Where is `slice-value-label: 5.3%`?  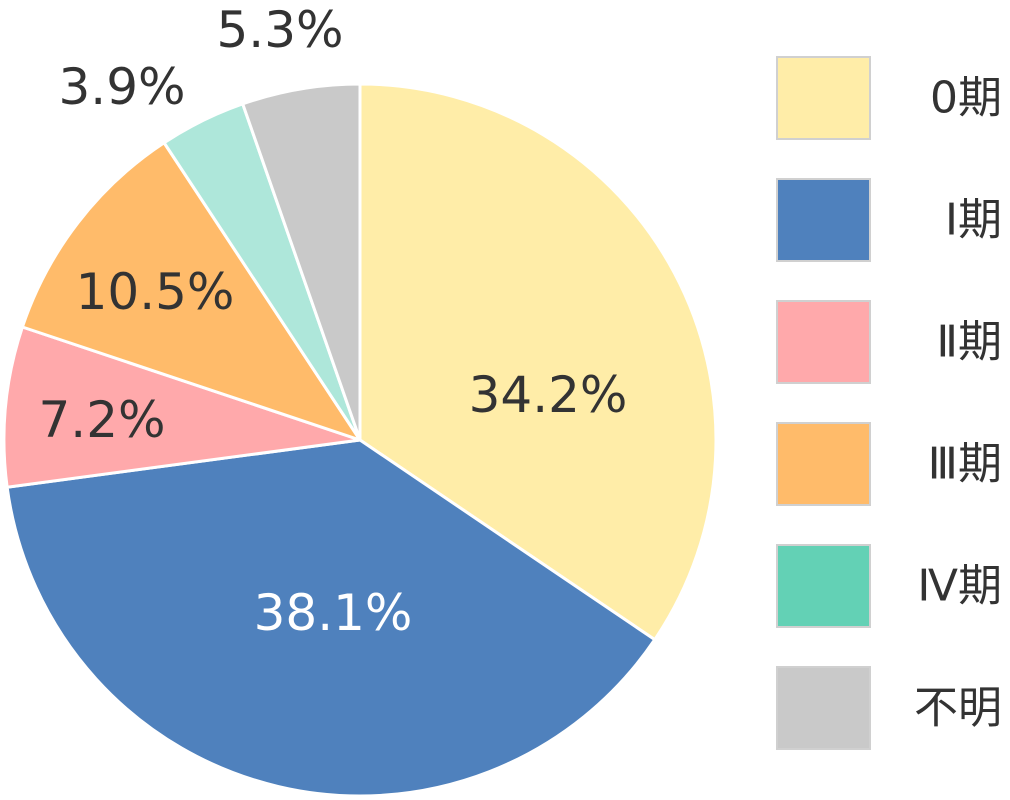
slice-value-label: 5.3% is located at coordinates (279, 30).